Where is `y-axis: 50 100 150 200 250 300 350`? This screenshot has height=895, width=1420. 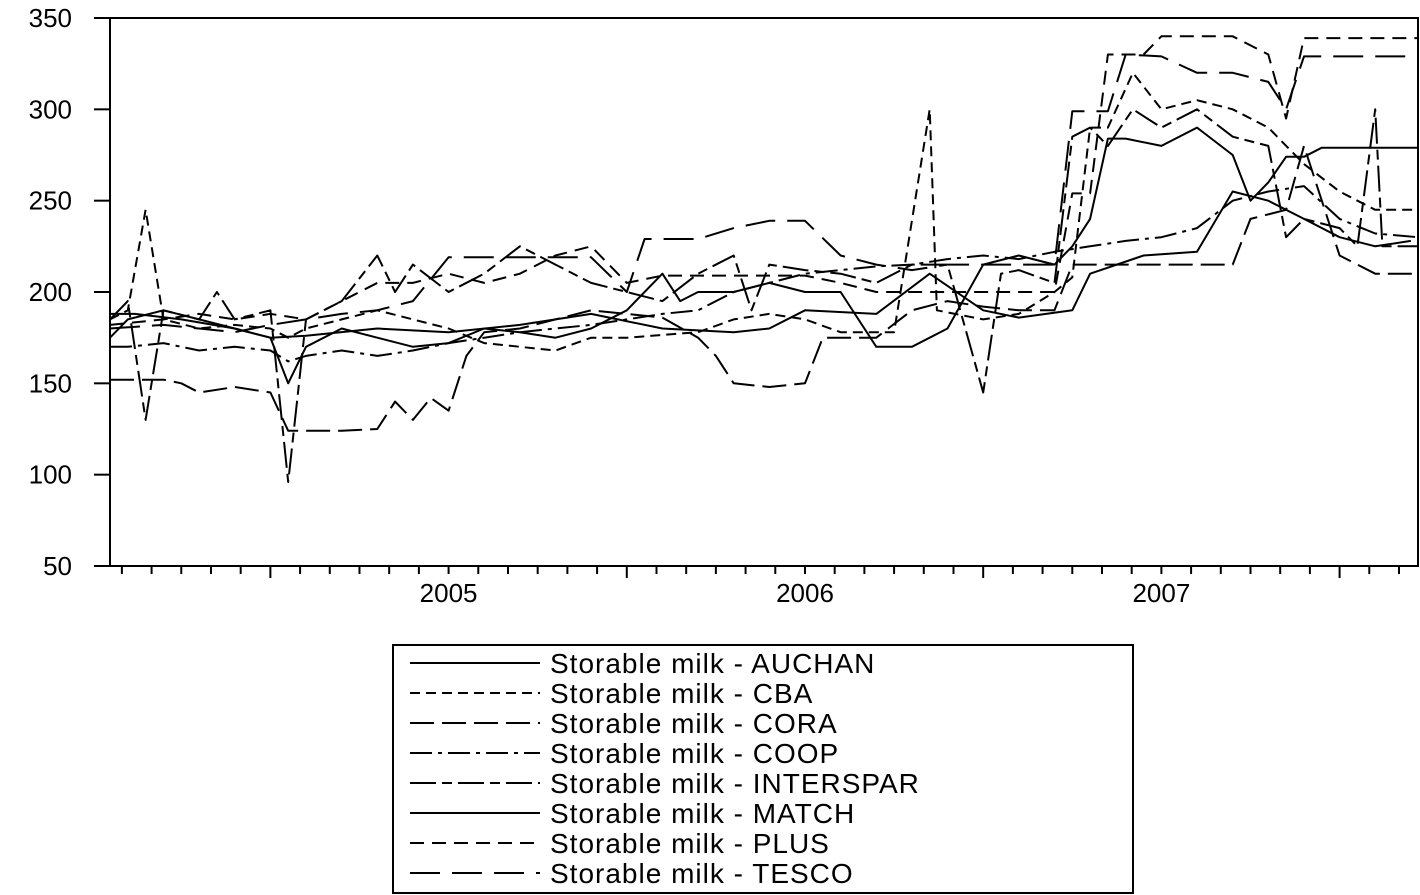 y-axis: 50 100 150 200 250 300 350 is located at coordinates (69, 292).